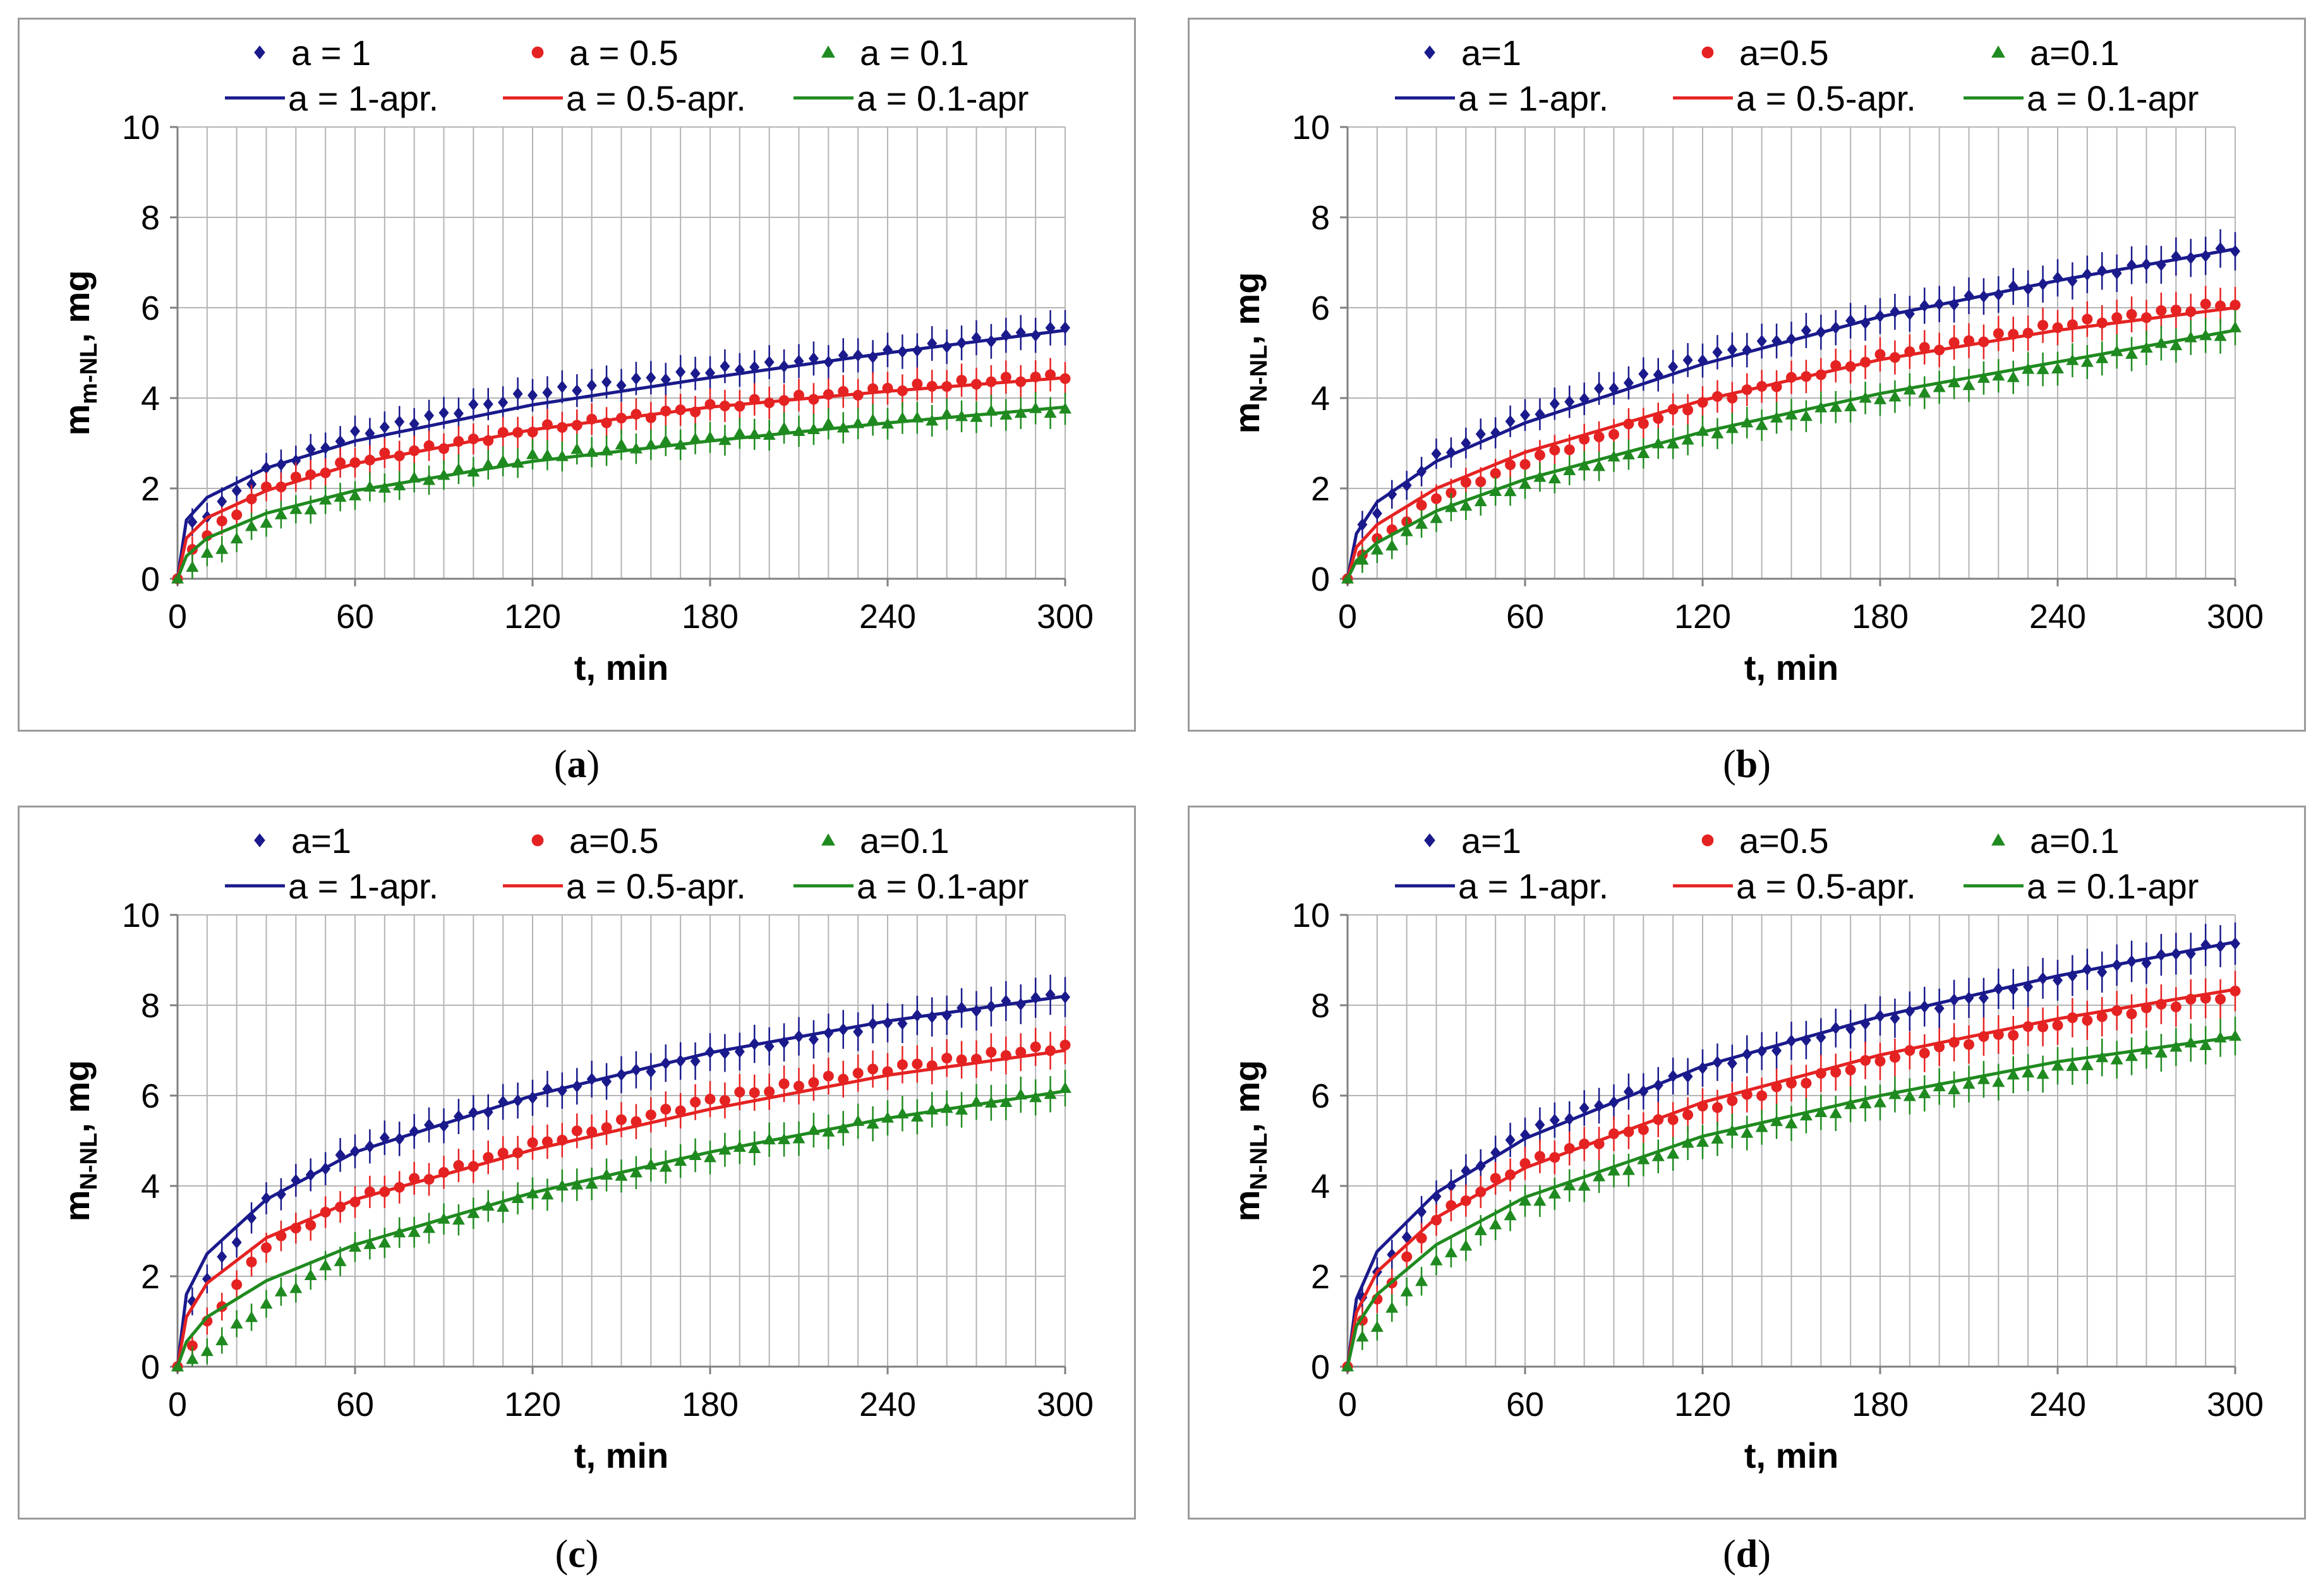 The width and height of the screenshot is (2323, 1596). I want to click on y-tick-label: 0, so click(1320, 579).